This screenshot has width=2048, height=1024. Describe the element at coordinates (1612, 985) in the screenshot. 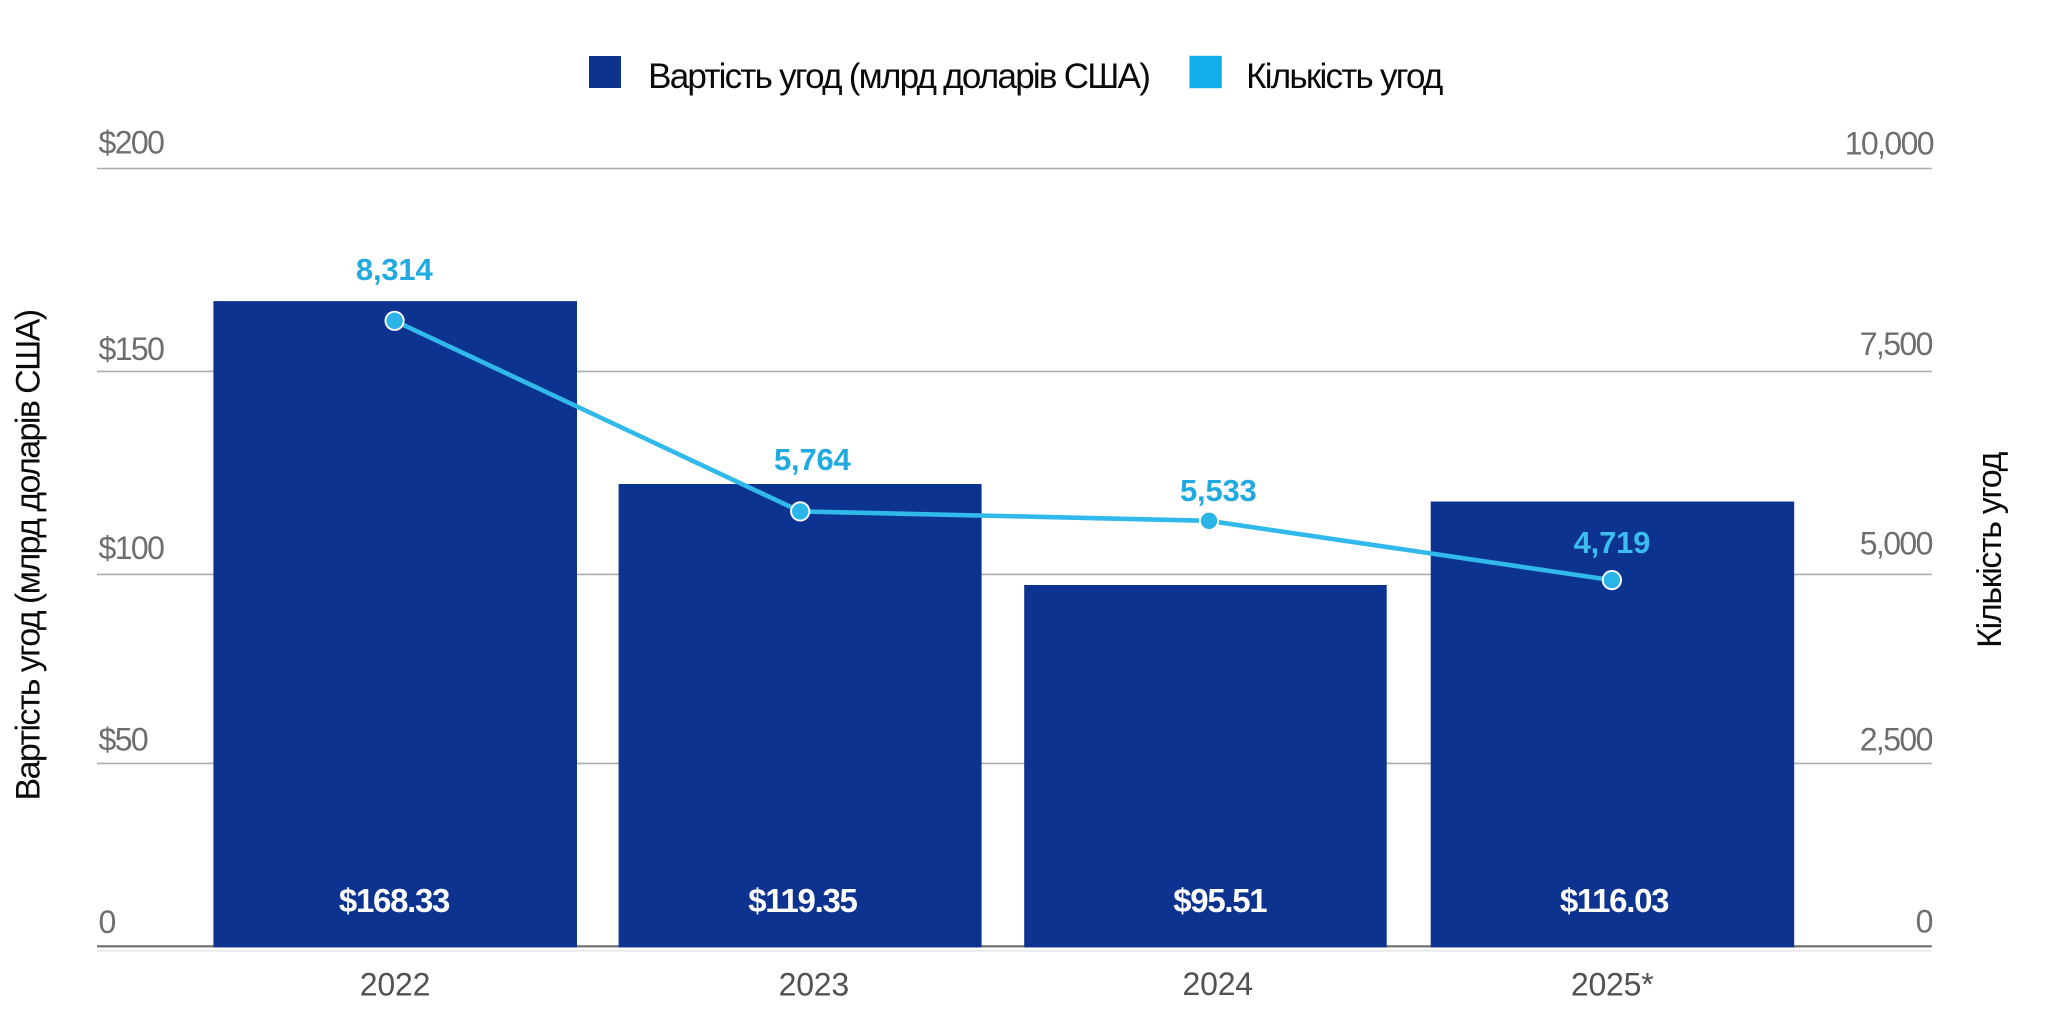

I see `svg-text: 2025*` at that location.